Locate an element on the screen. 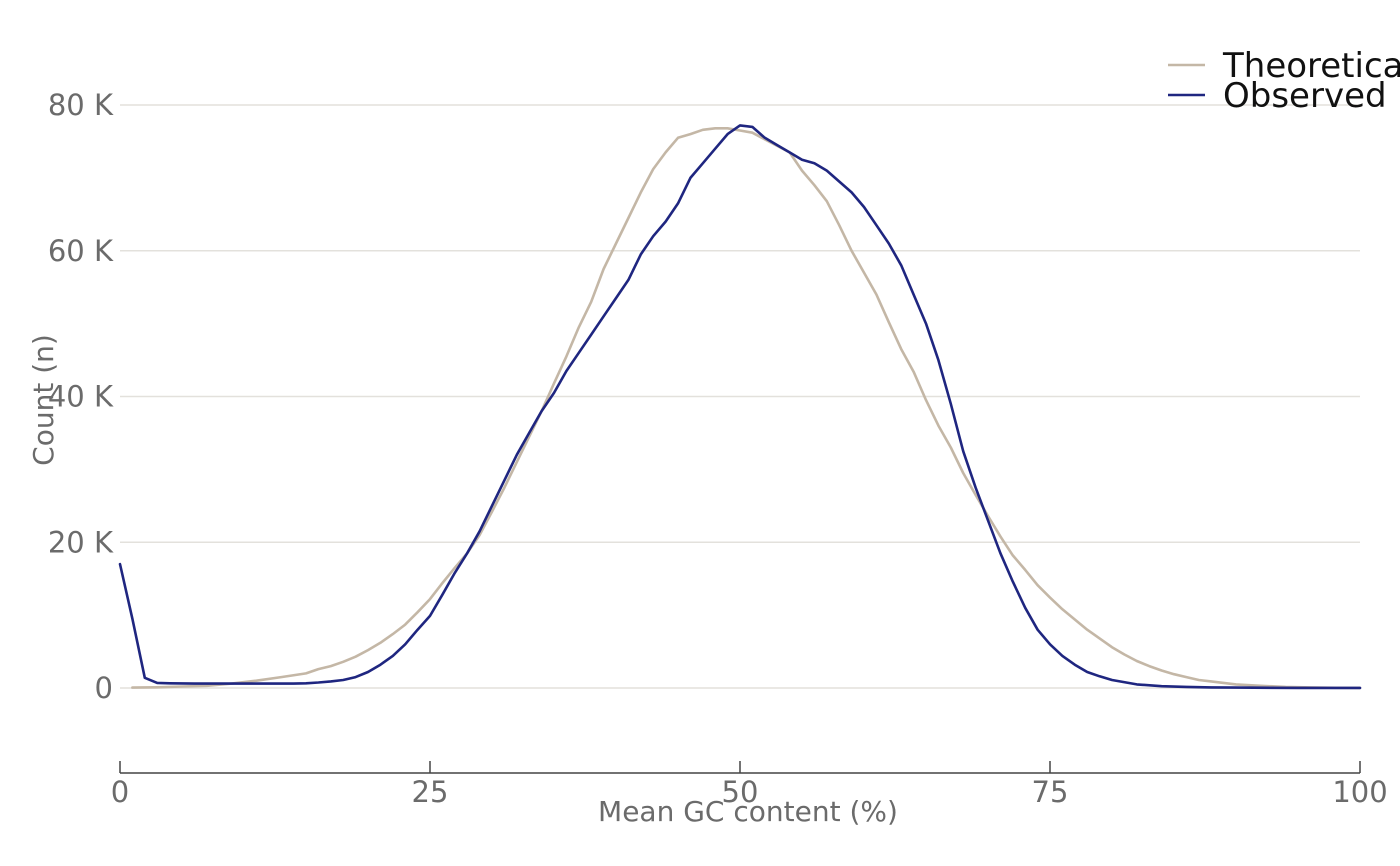  y-axis-ticks: 0 20 K 40 K 60 K 80 K is located at coordinates (81, 396).